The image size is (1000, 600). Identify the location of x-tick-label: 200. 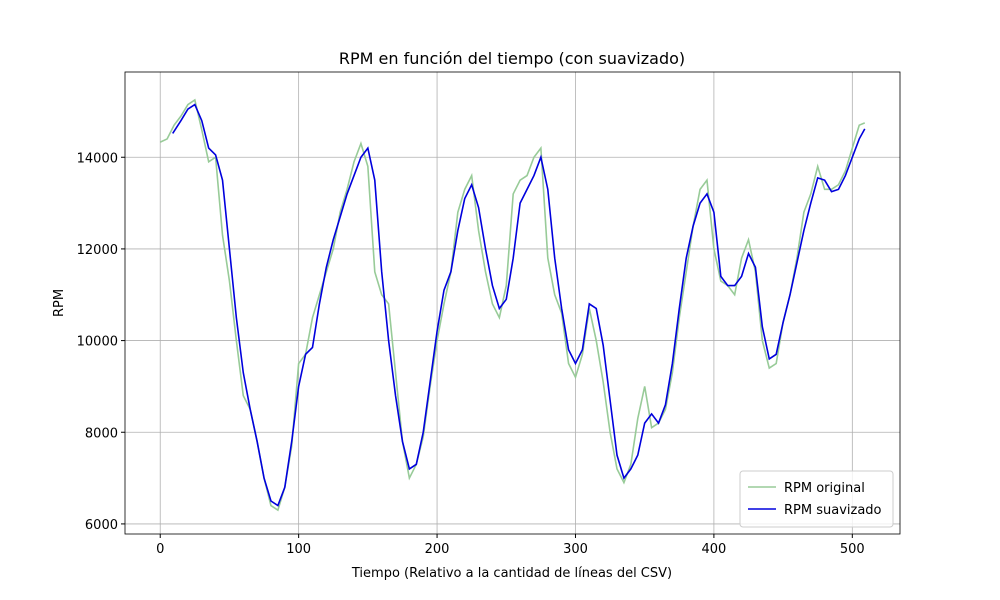
(437, 549).